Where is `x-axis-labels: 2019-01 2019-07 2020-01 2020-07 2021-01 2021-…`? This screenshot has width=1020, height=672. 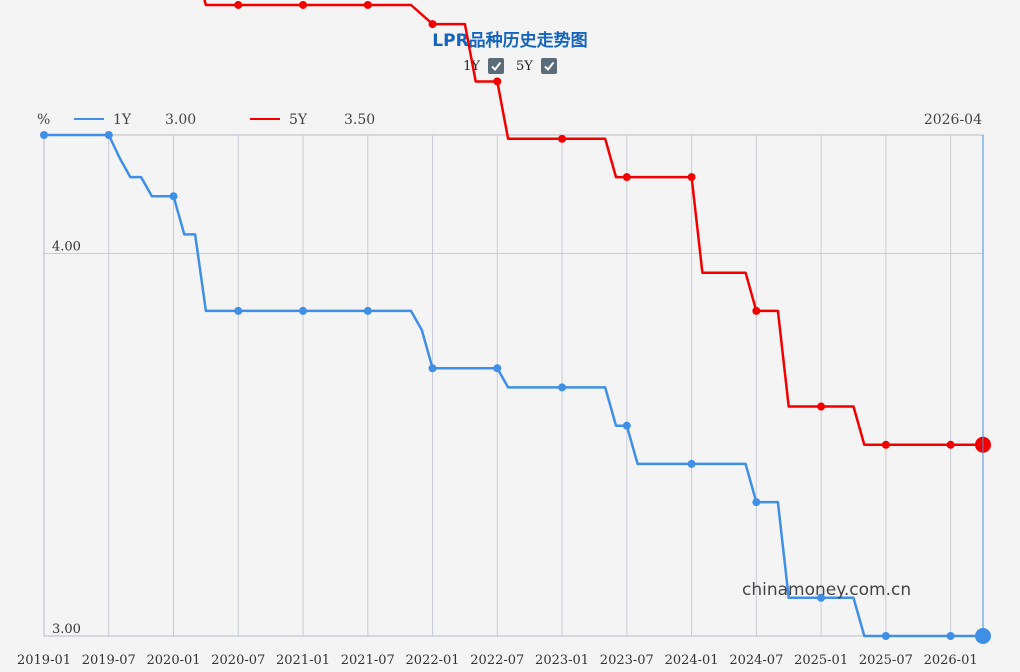
x-axis-labels: 2019-01 2019-07 2020-01 2020-07 2021-01 2021-… is located at coordinates (497, 660).